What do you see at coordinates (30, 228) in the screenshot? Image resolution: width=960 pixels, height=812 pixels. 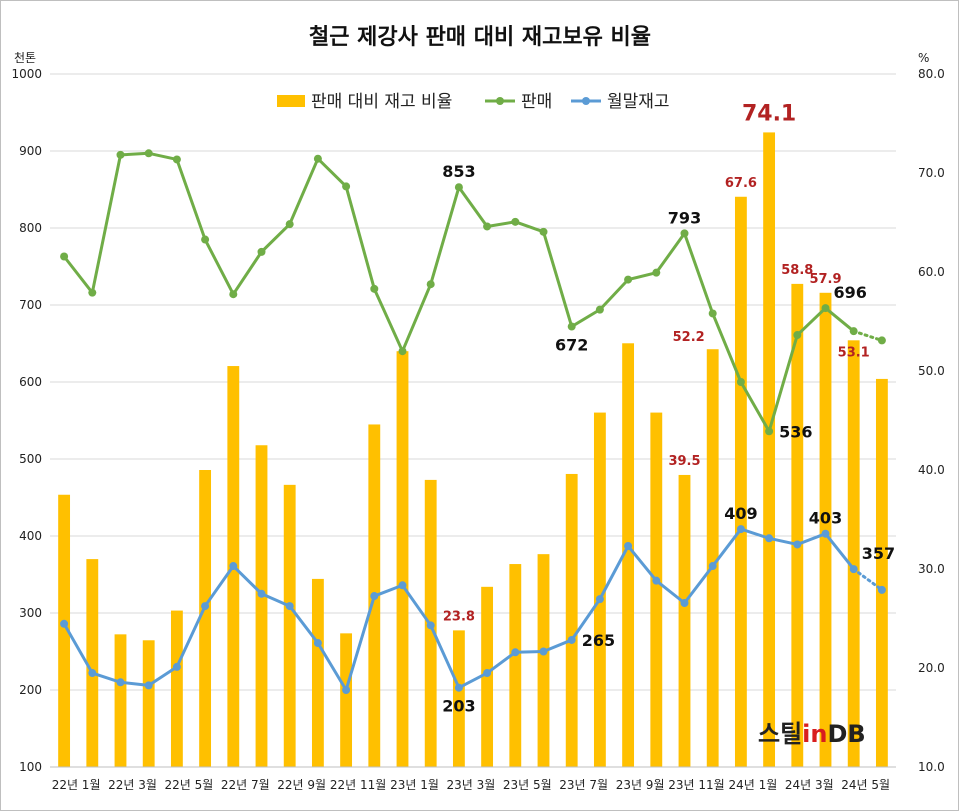 I see `left-tick-label: 800` at bounding box center [30, 228].